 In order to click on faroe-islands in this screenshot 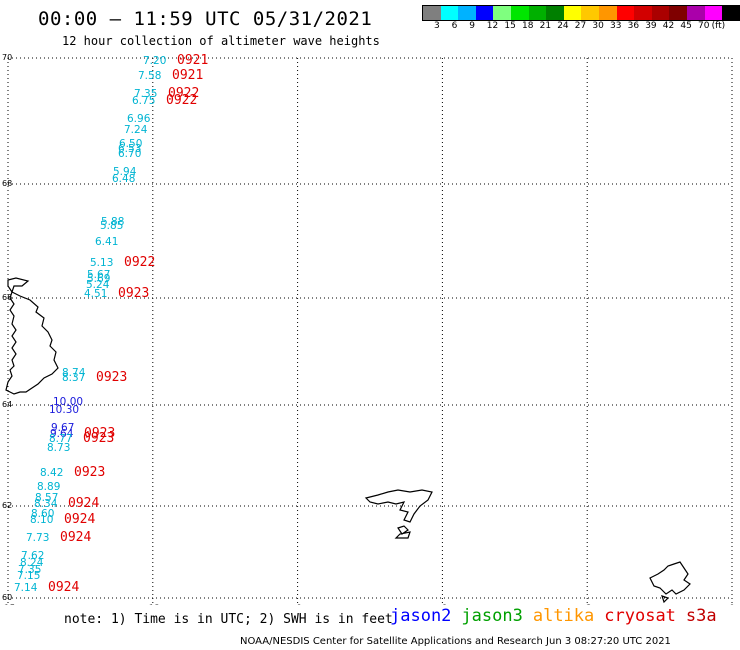, I will do `click(398, 514)`.